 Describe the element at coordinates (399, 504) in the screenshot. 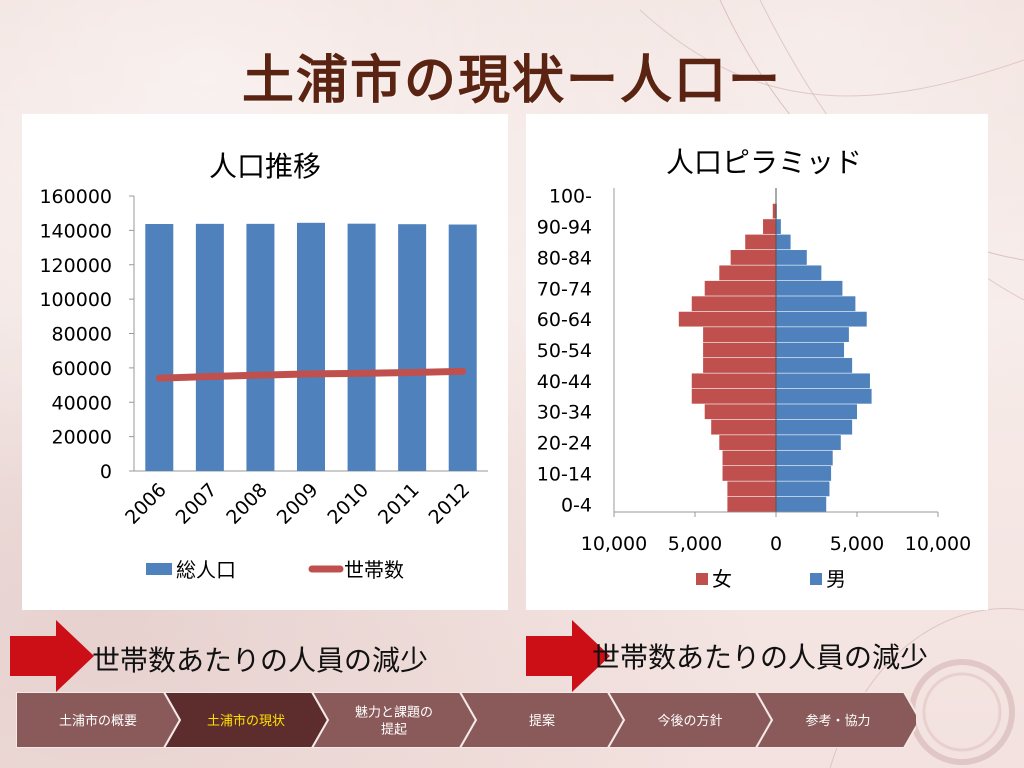

I see `x-tick-label: 2011` at that location.